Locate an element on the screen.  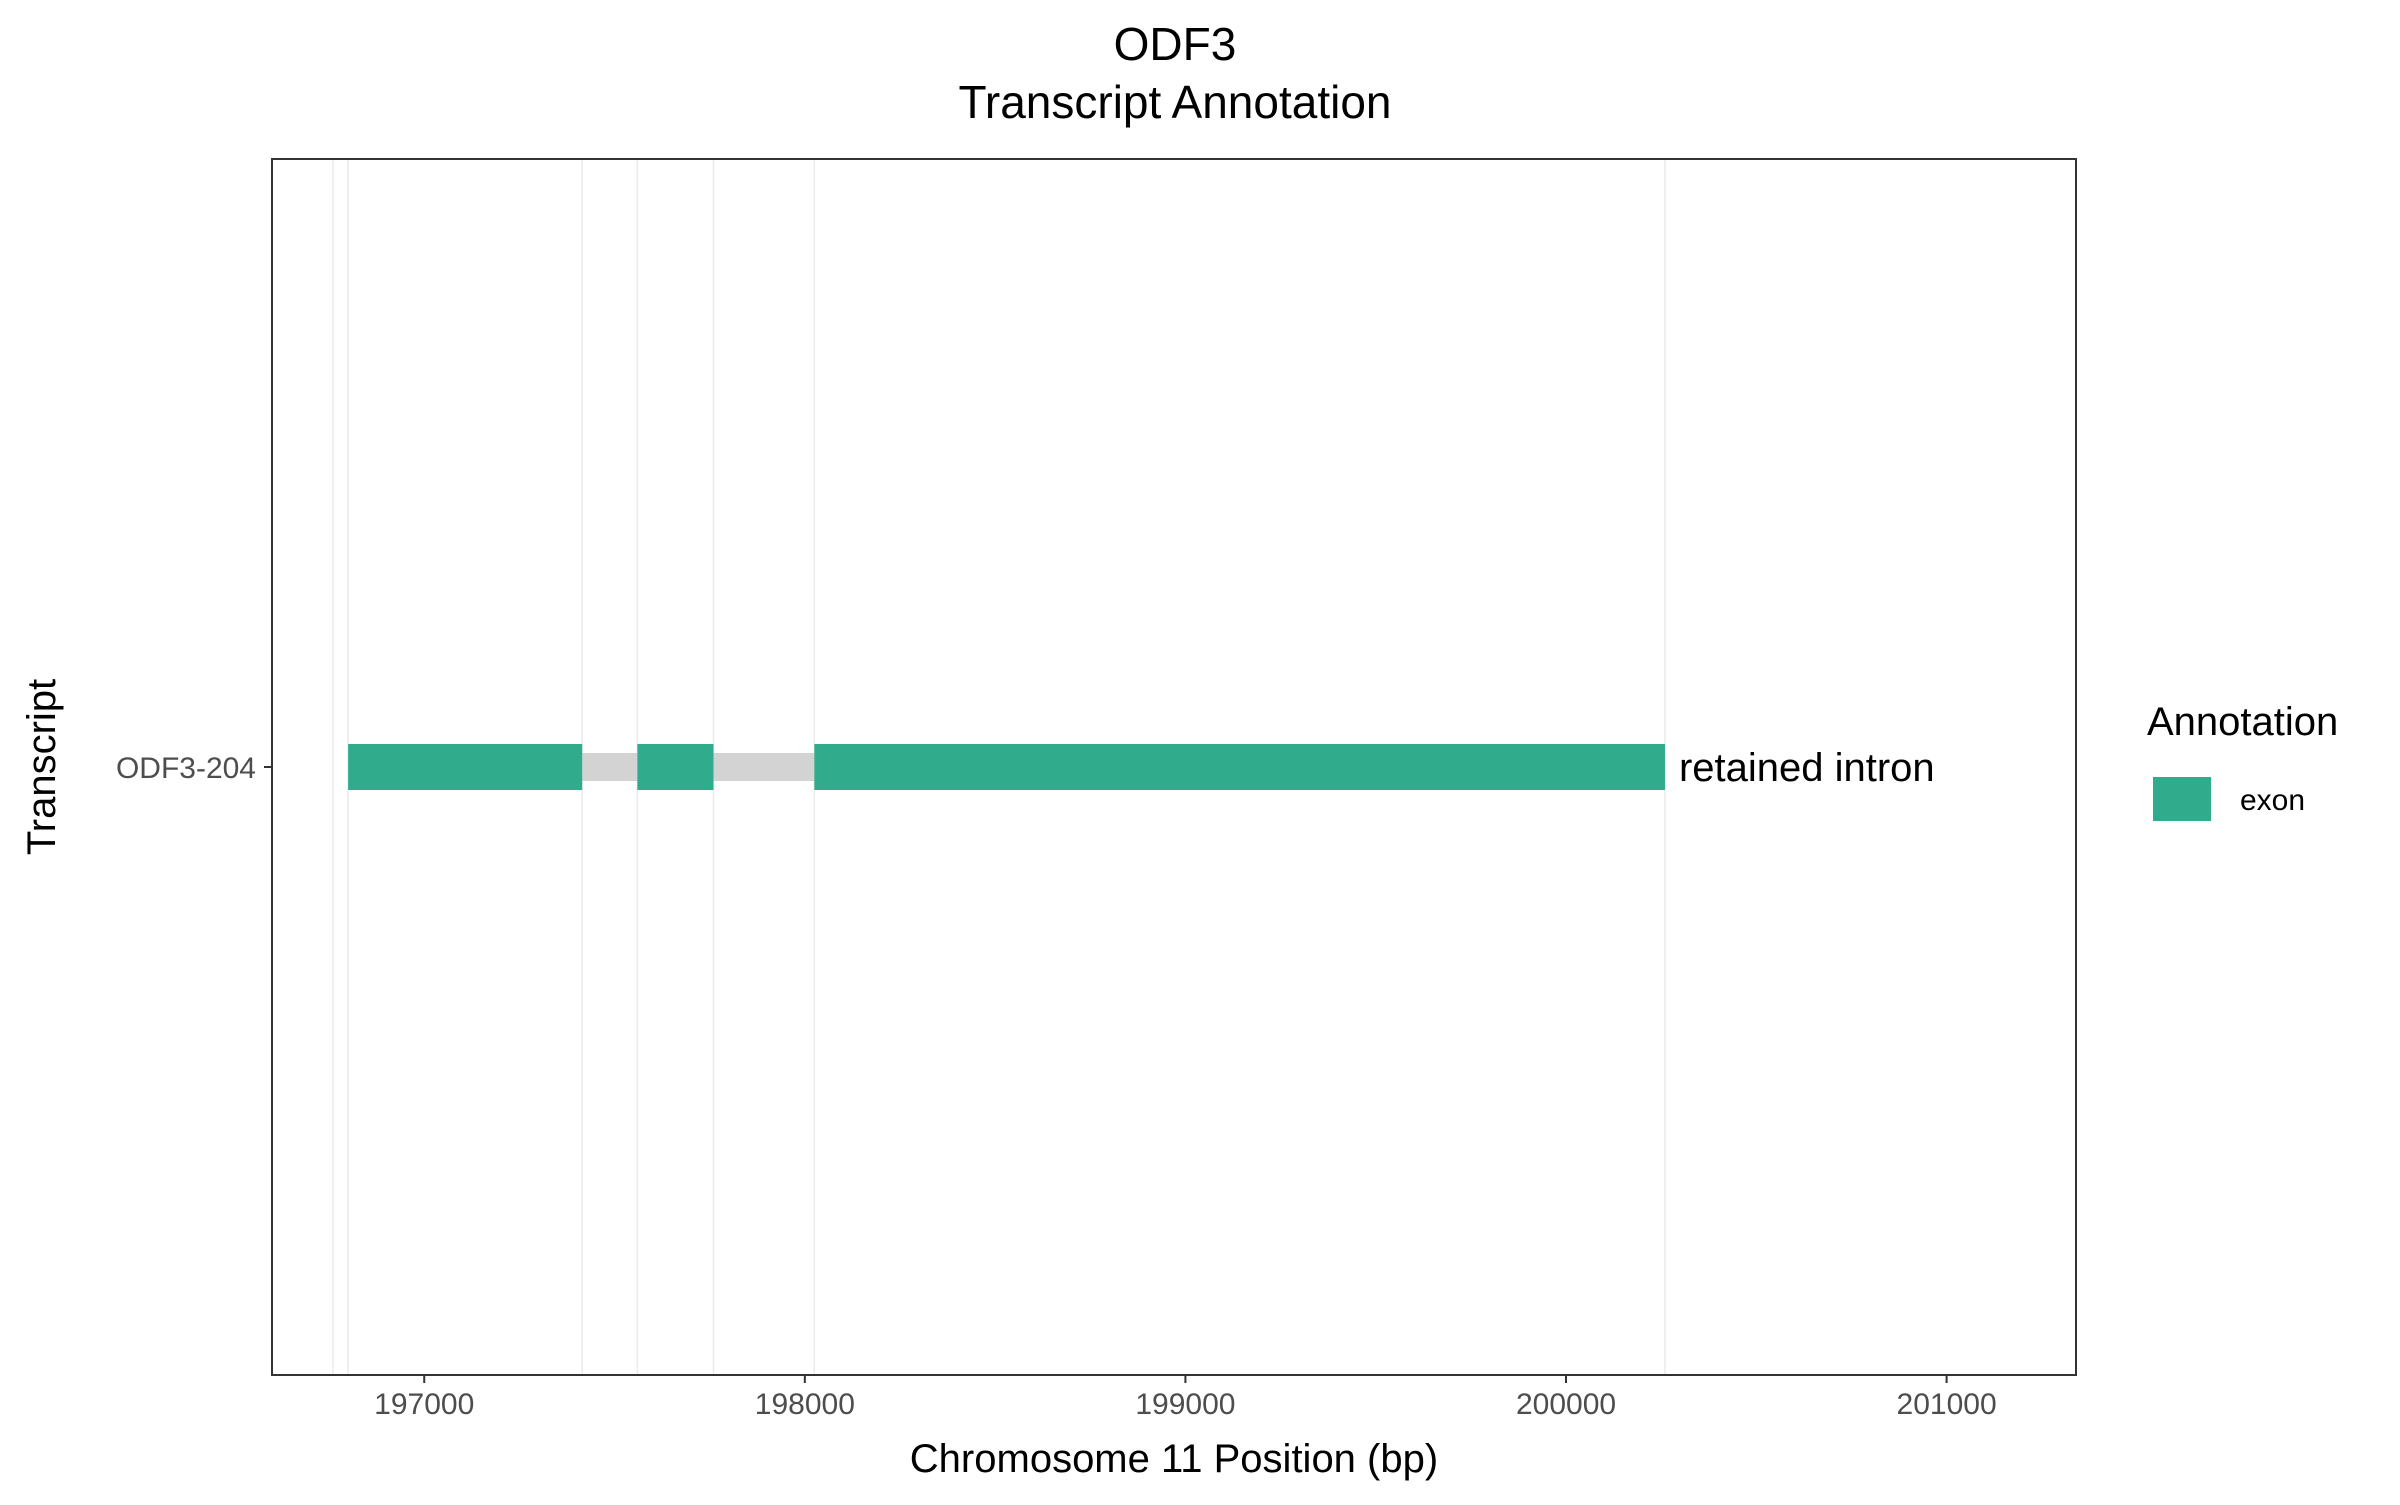
chart-title: ODF3 is located at coordinates (1175, 44).